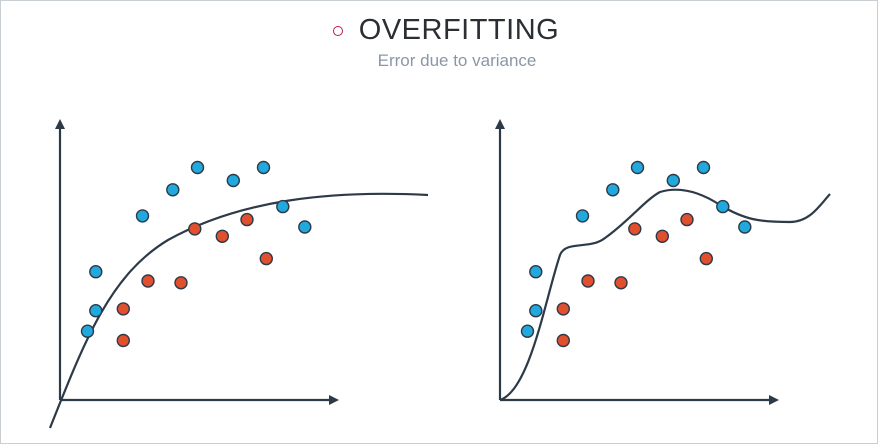  What do you see at coordinates (337, 30) in the screenshot?
I see `circle-bullet-icon` at bounding box center [337, 30].